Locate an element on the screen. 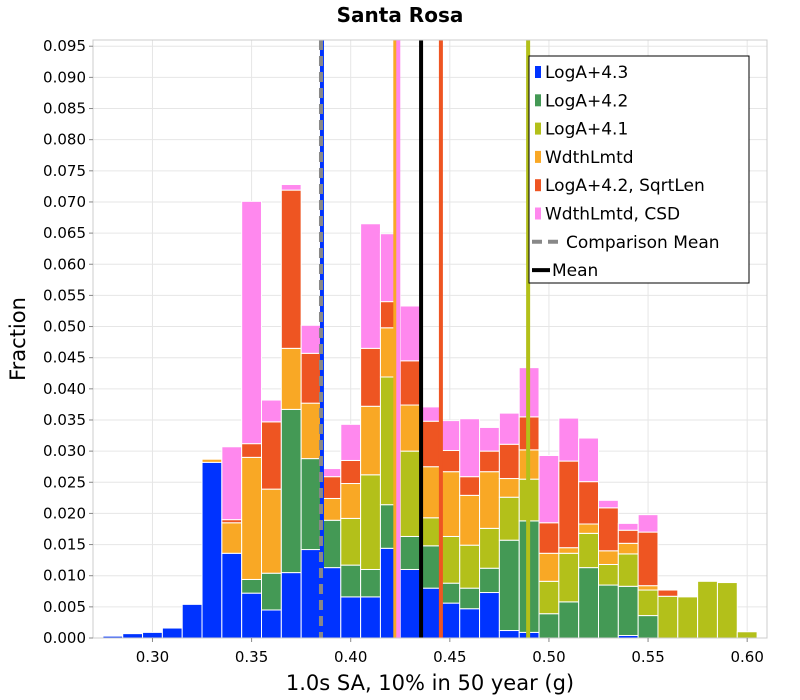 The height and width of the screenshot is (700, 800). x-axis-ticks: 0.30 0.35 0.40 0.45 0.50 0.55 0.60 is located at coordinates (450, 652).